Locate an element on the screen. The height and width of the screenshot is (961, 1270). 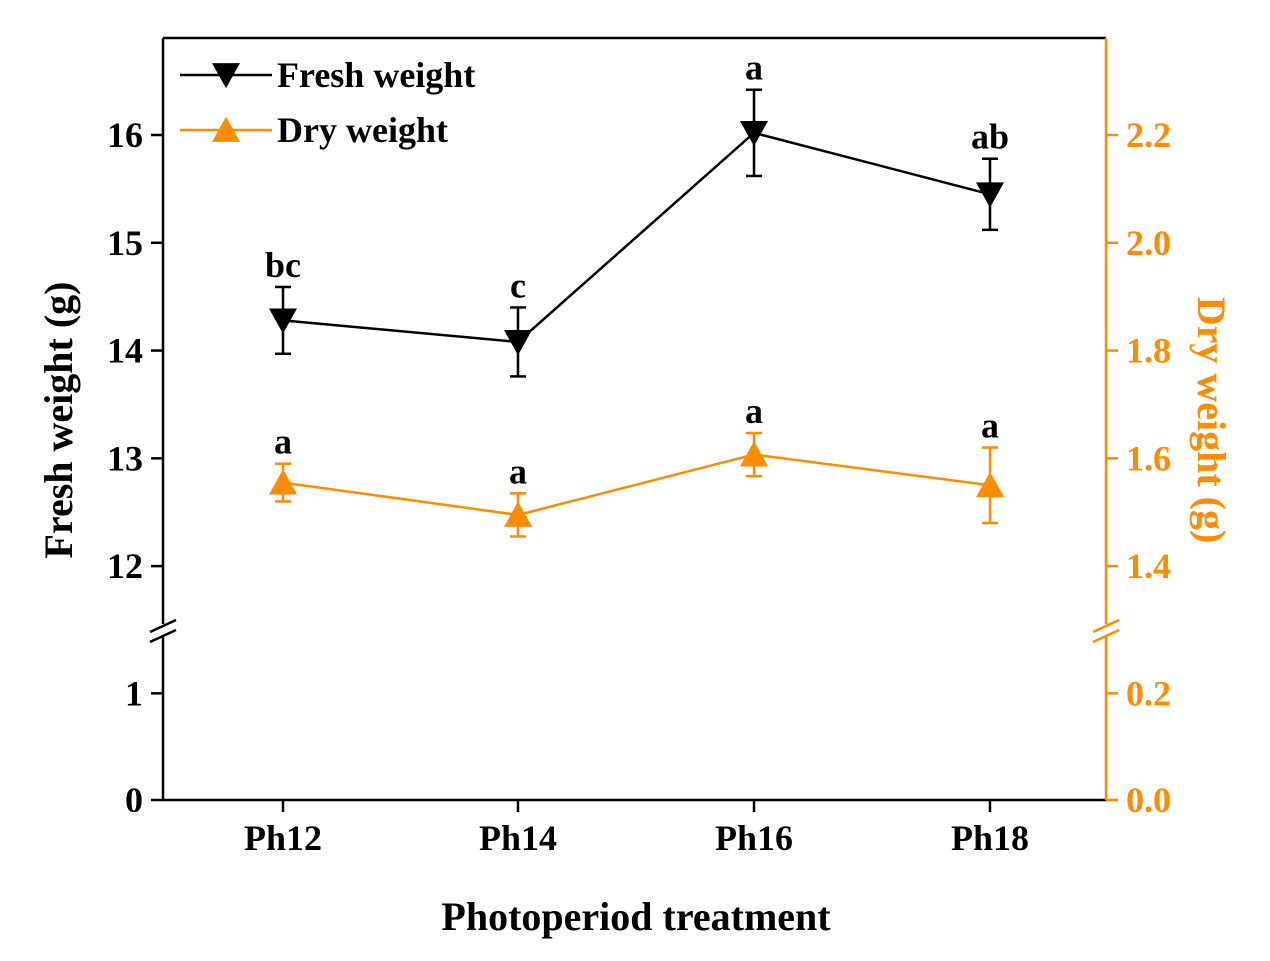
legend-item: Dry weight is located at coordinates (314, 130).